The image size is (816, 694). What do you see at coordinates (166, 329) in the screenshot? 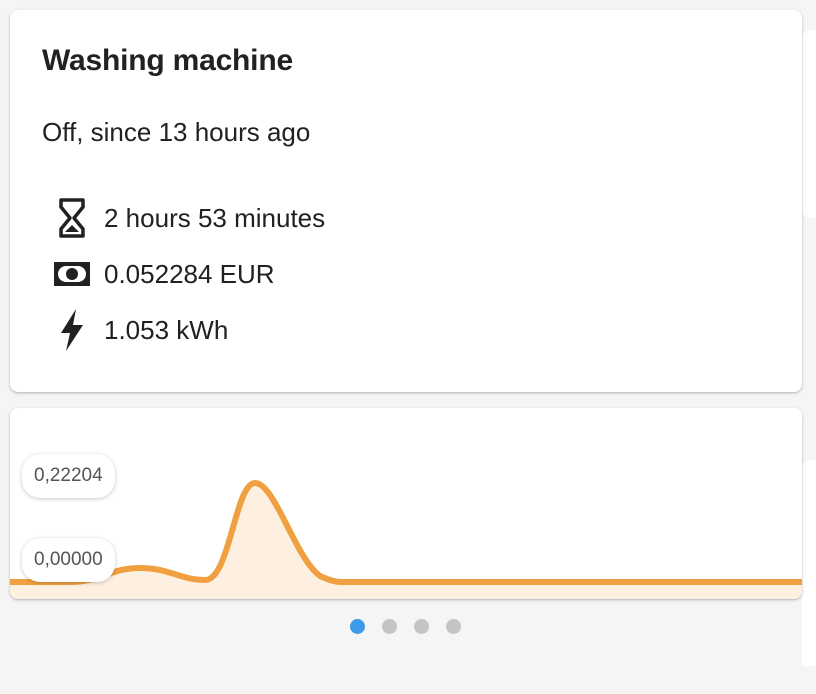
I see `attribute-value: 1.053 kWh` at bounding box center [166, 329].